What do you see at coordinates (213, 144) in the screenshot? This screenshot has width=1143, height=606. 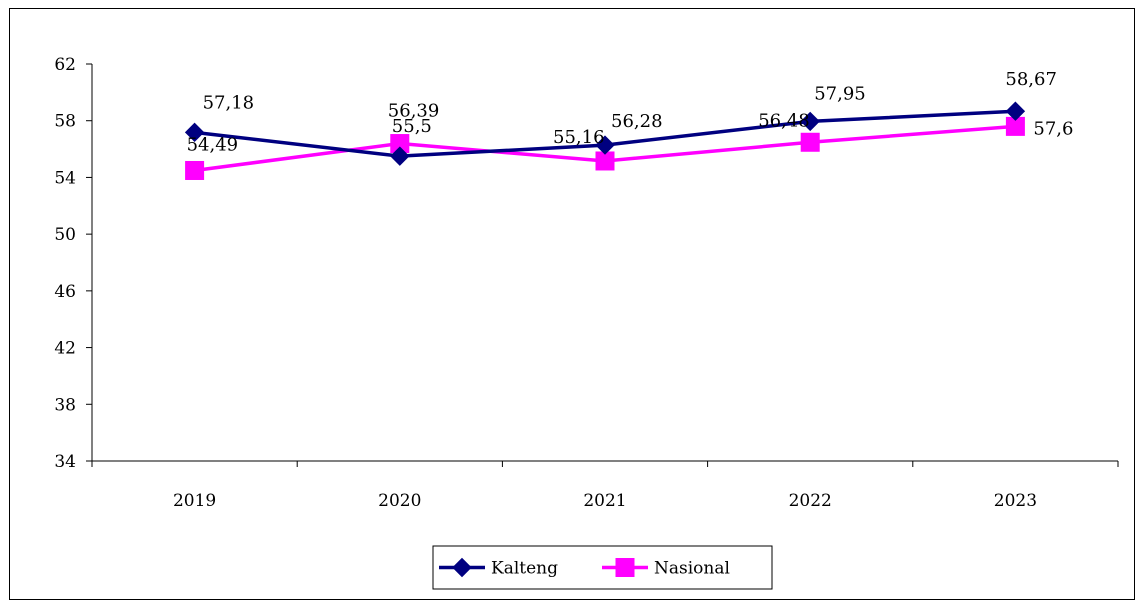 I see `data-label-nasional: 54,49` at bounding box center [213, 144].